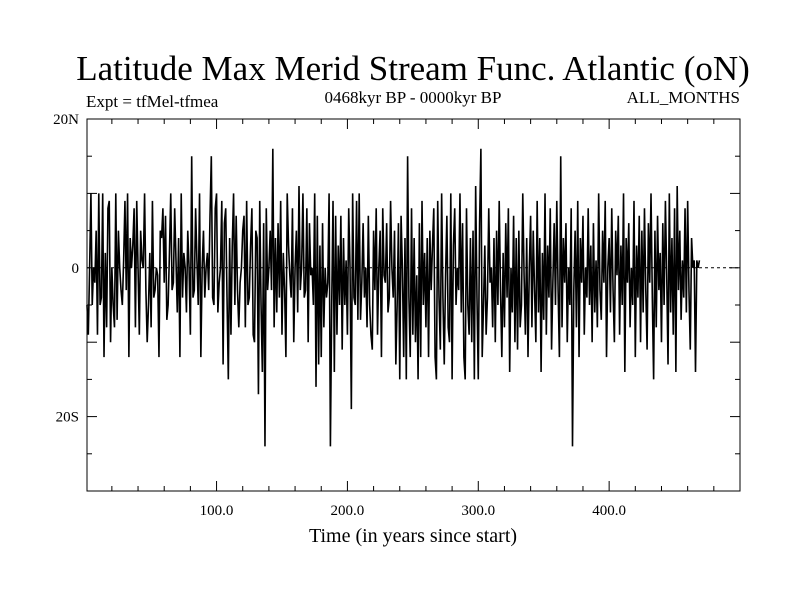 This screenshot has height=600, width=800. Describe the element at coordinates (152, 101) in the screenshot. I see `experiment-label: Expt = tfMel-tfmea` at that location.